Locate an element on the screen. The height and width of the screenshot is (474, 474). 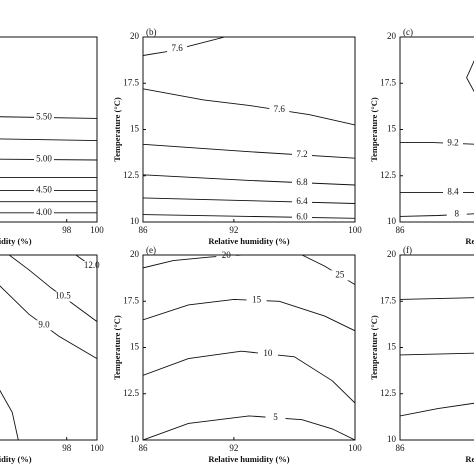
contour-label: 5 is located at coordinates (275, 417).